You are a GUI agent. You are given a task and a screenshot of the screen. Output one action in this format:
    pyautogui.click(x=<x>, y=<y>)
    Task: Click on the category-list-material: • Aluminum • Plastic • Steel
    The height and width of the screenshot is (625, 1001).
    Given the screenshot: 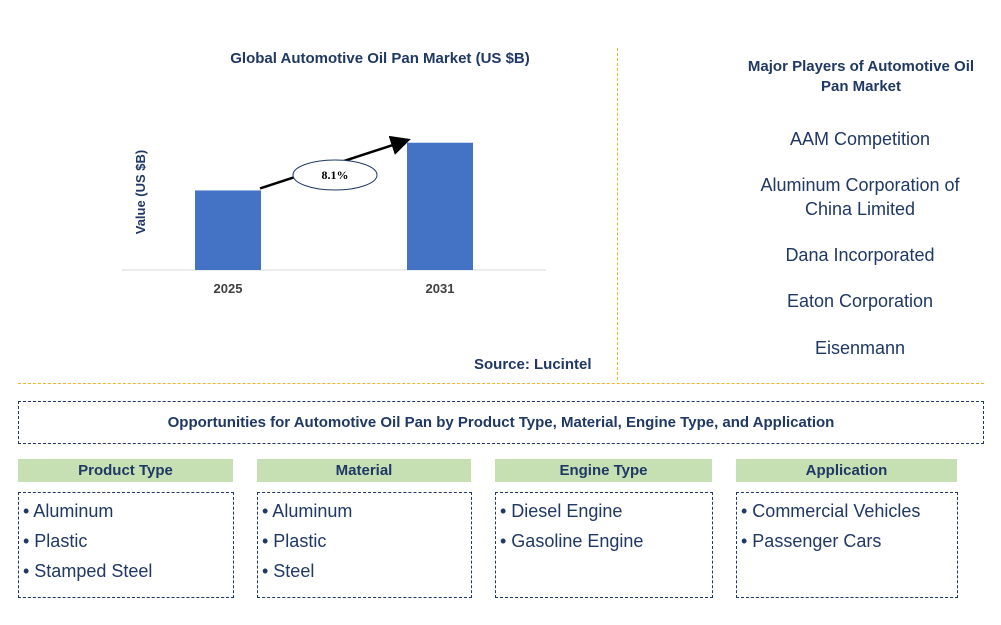 What is the action you would take?
    pyautogui.click(x=364, y=545)
    